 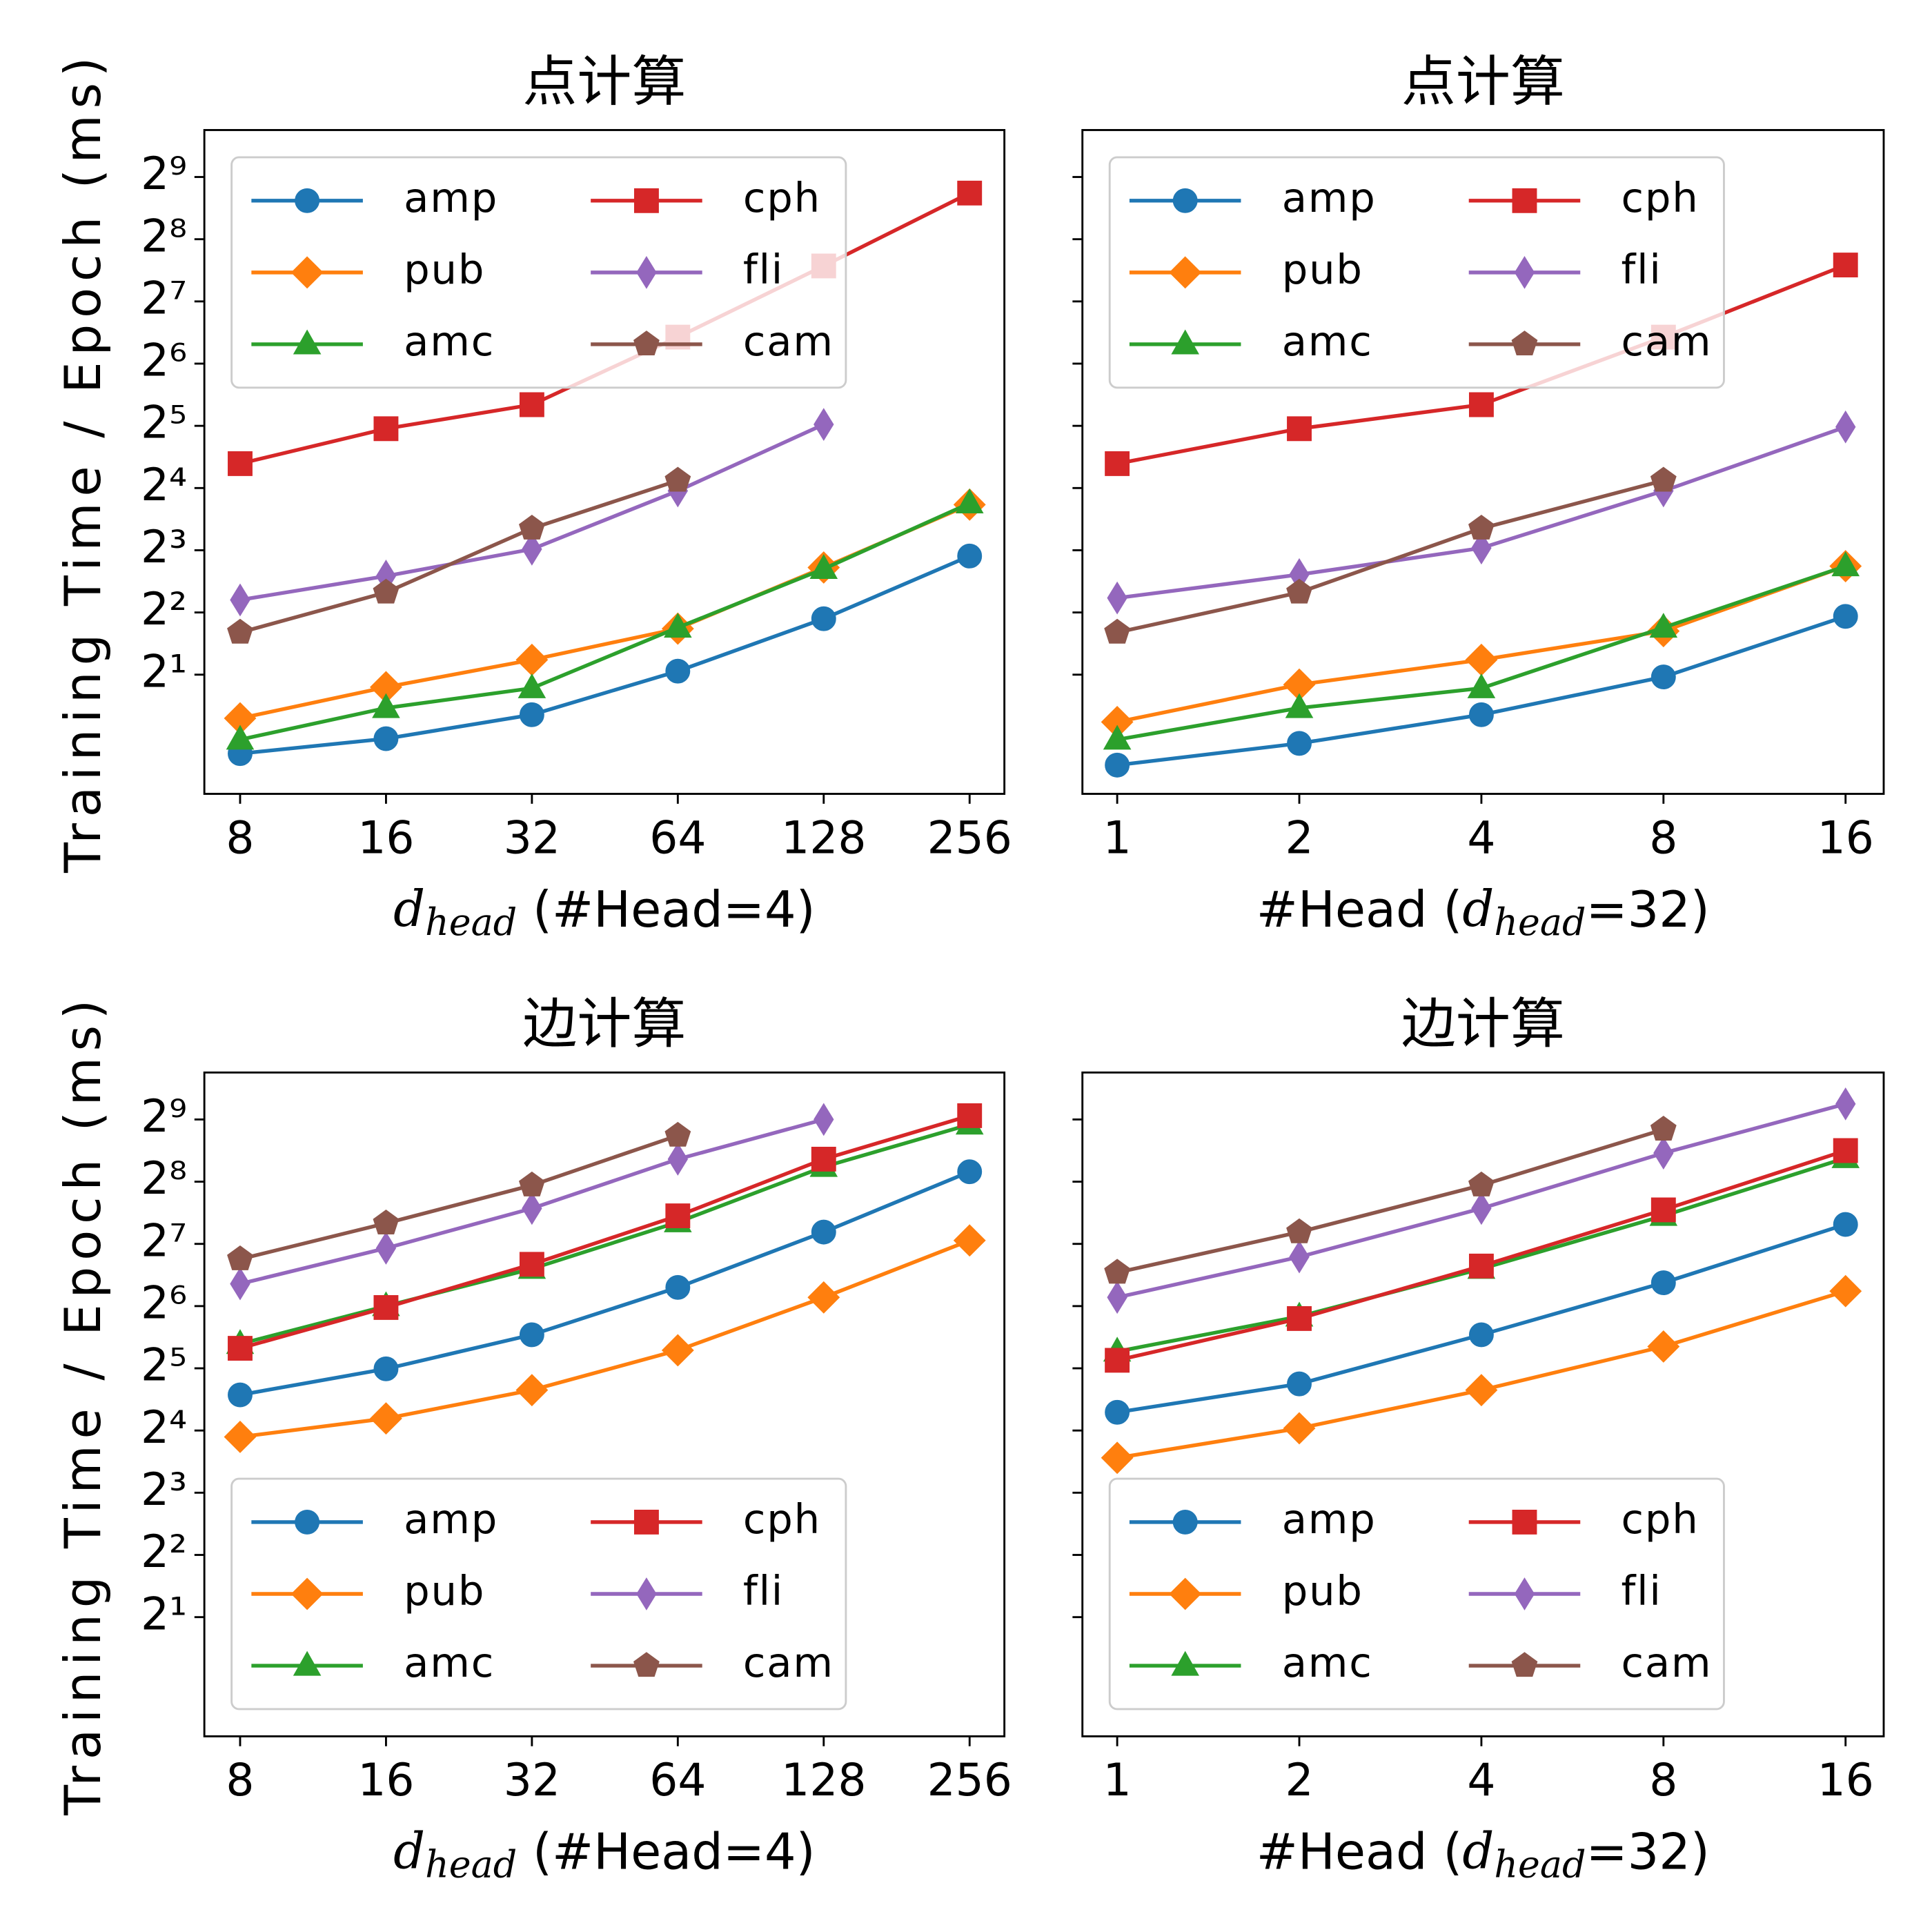 I want to click on legend-label: pub, so click(x=444, y=1591).